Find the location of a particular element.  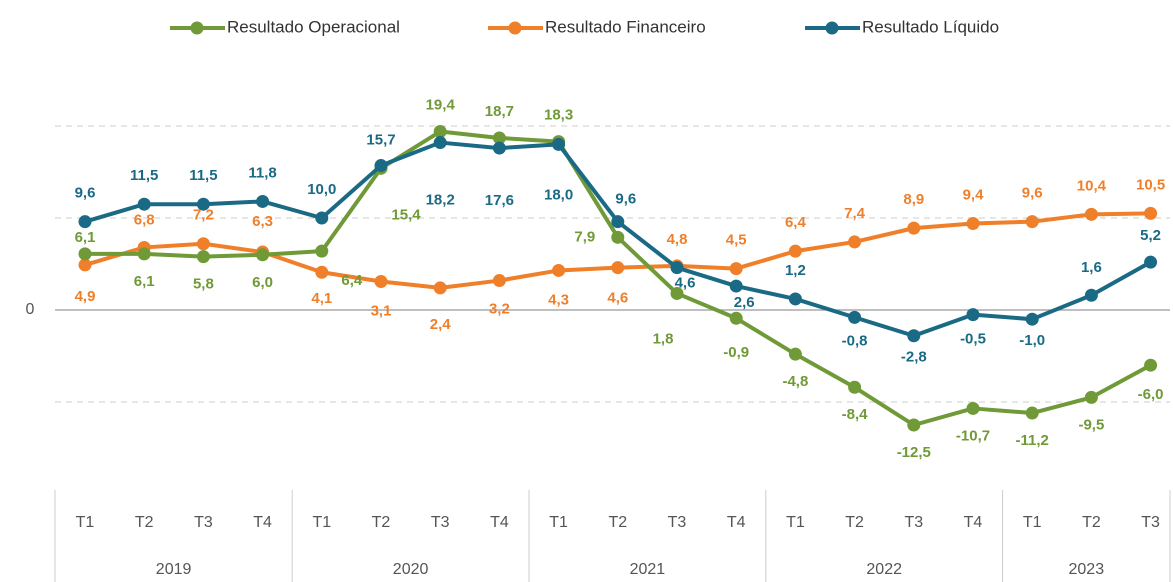

data-label: 6,8 is located at coordinates (144, 219).